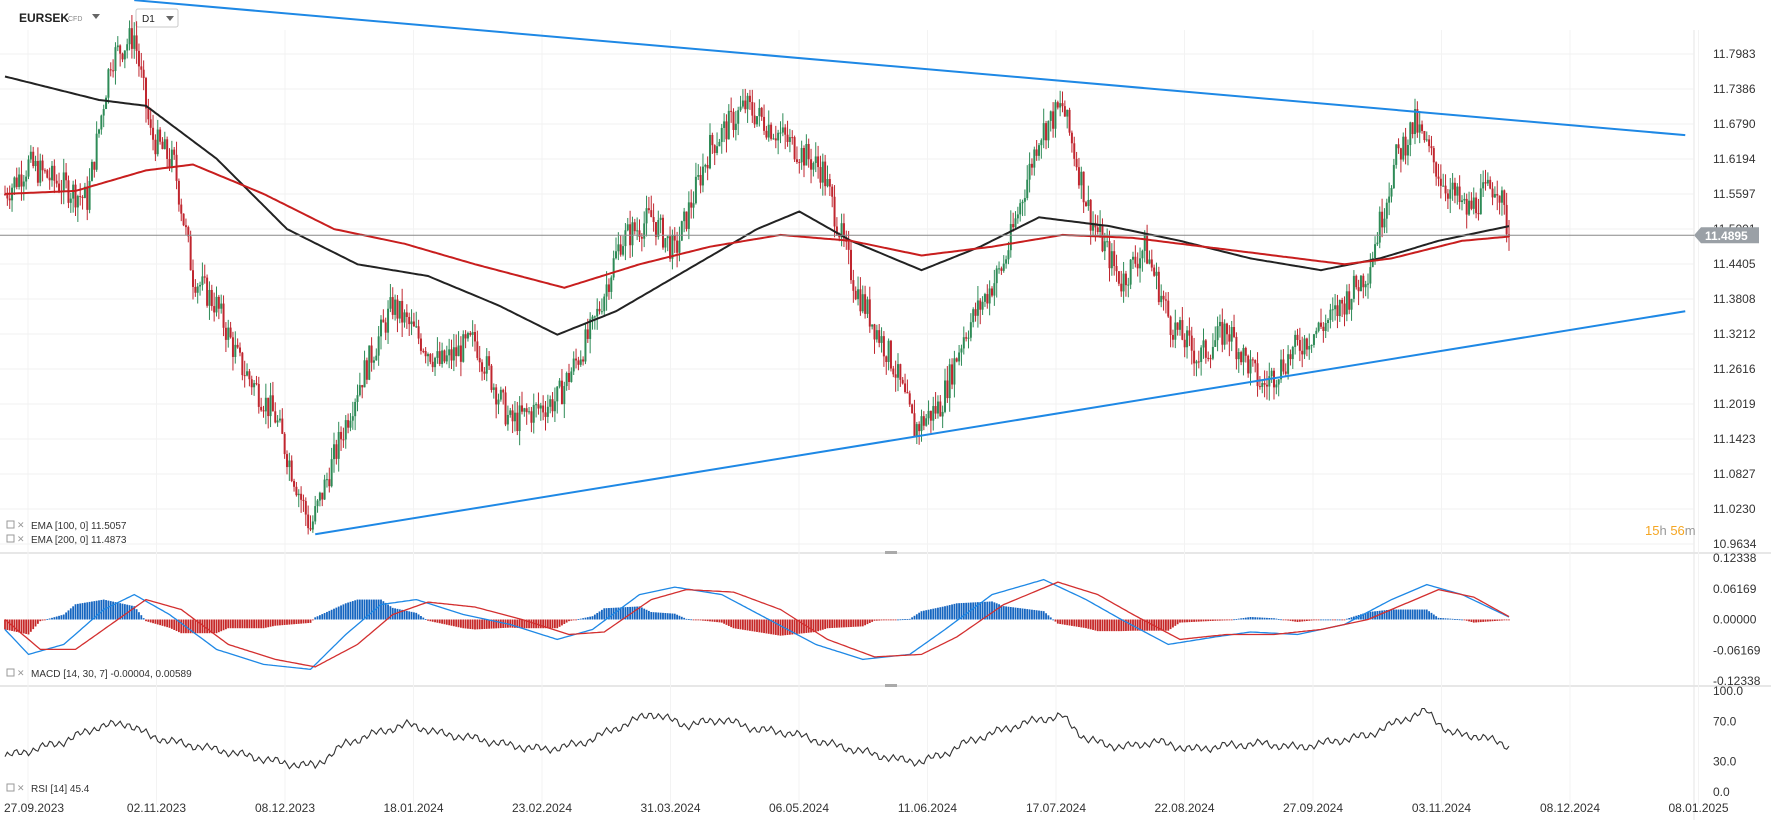  I want to click on pane-resize-handle, so click(891, 685).